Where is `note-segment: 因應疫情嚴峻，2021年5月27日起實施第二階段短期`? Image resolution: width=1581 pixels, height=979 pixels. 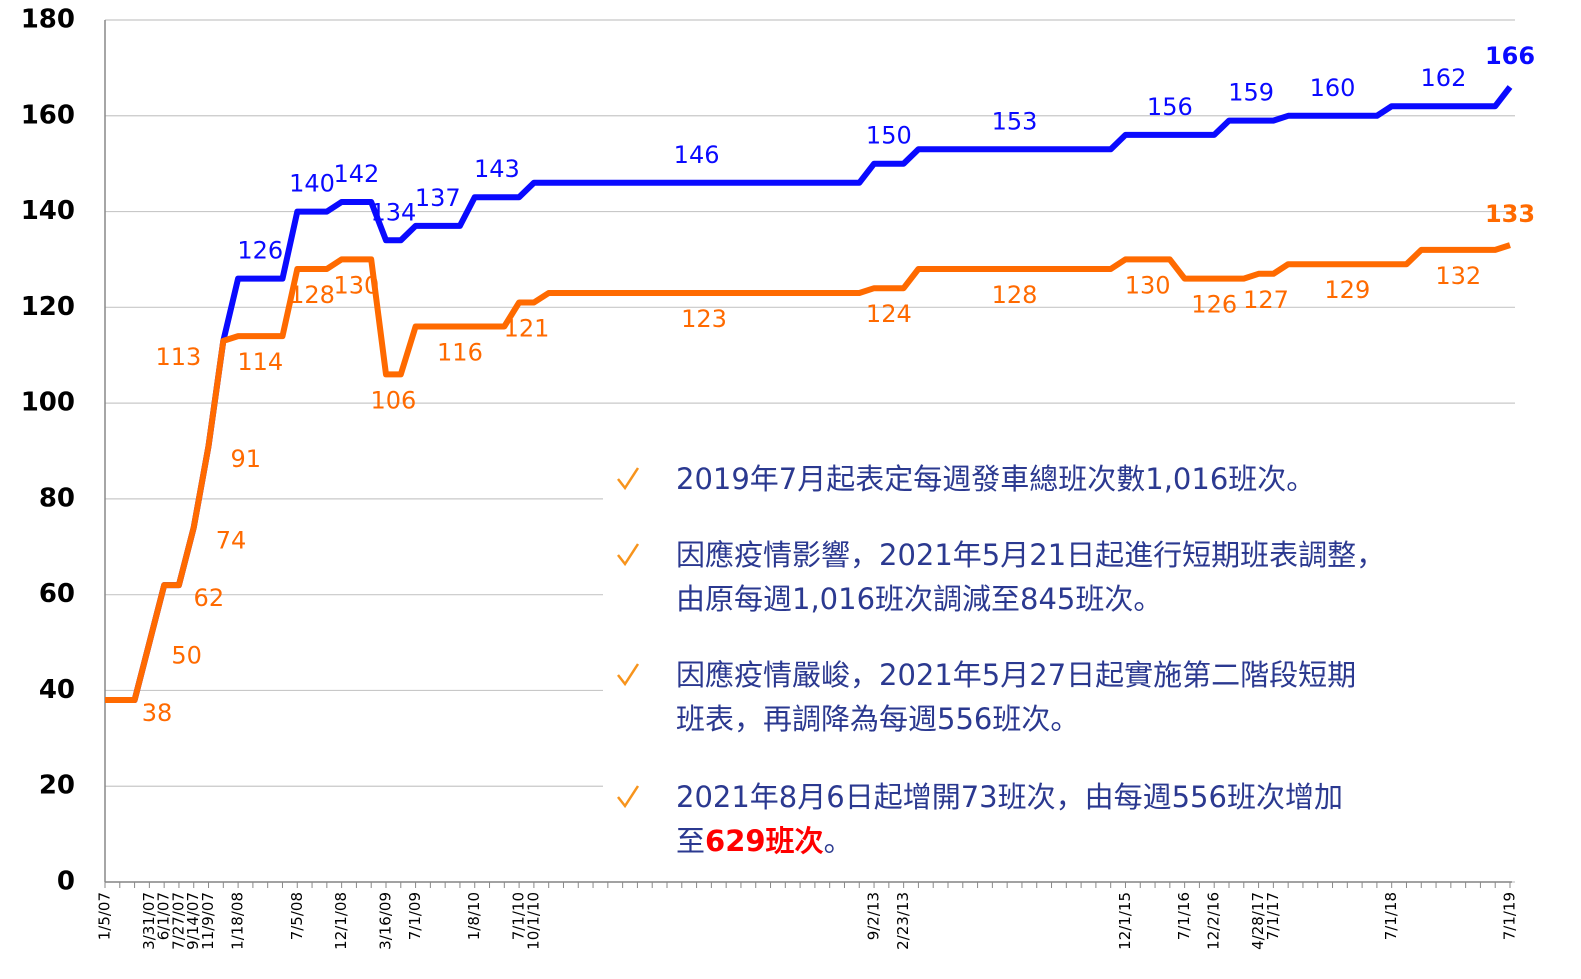 note-segment: 因應疫情嚴峻，2021年5月27日起實施第二階段短期 is located at coordinates (1016, 675).